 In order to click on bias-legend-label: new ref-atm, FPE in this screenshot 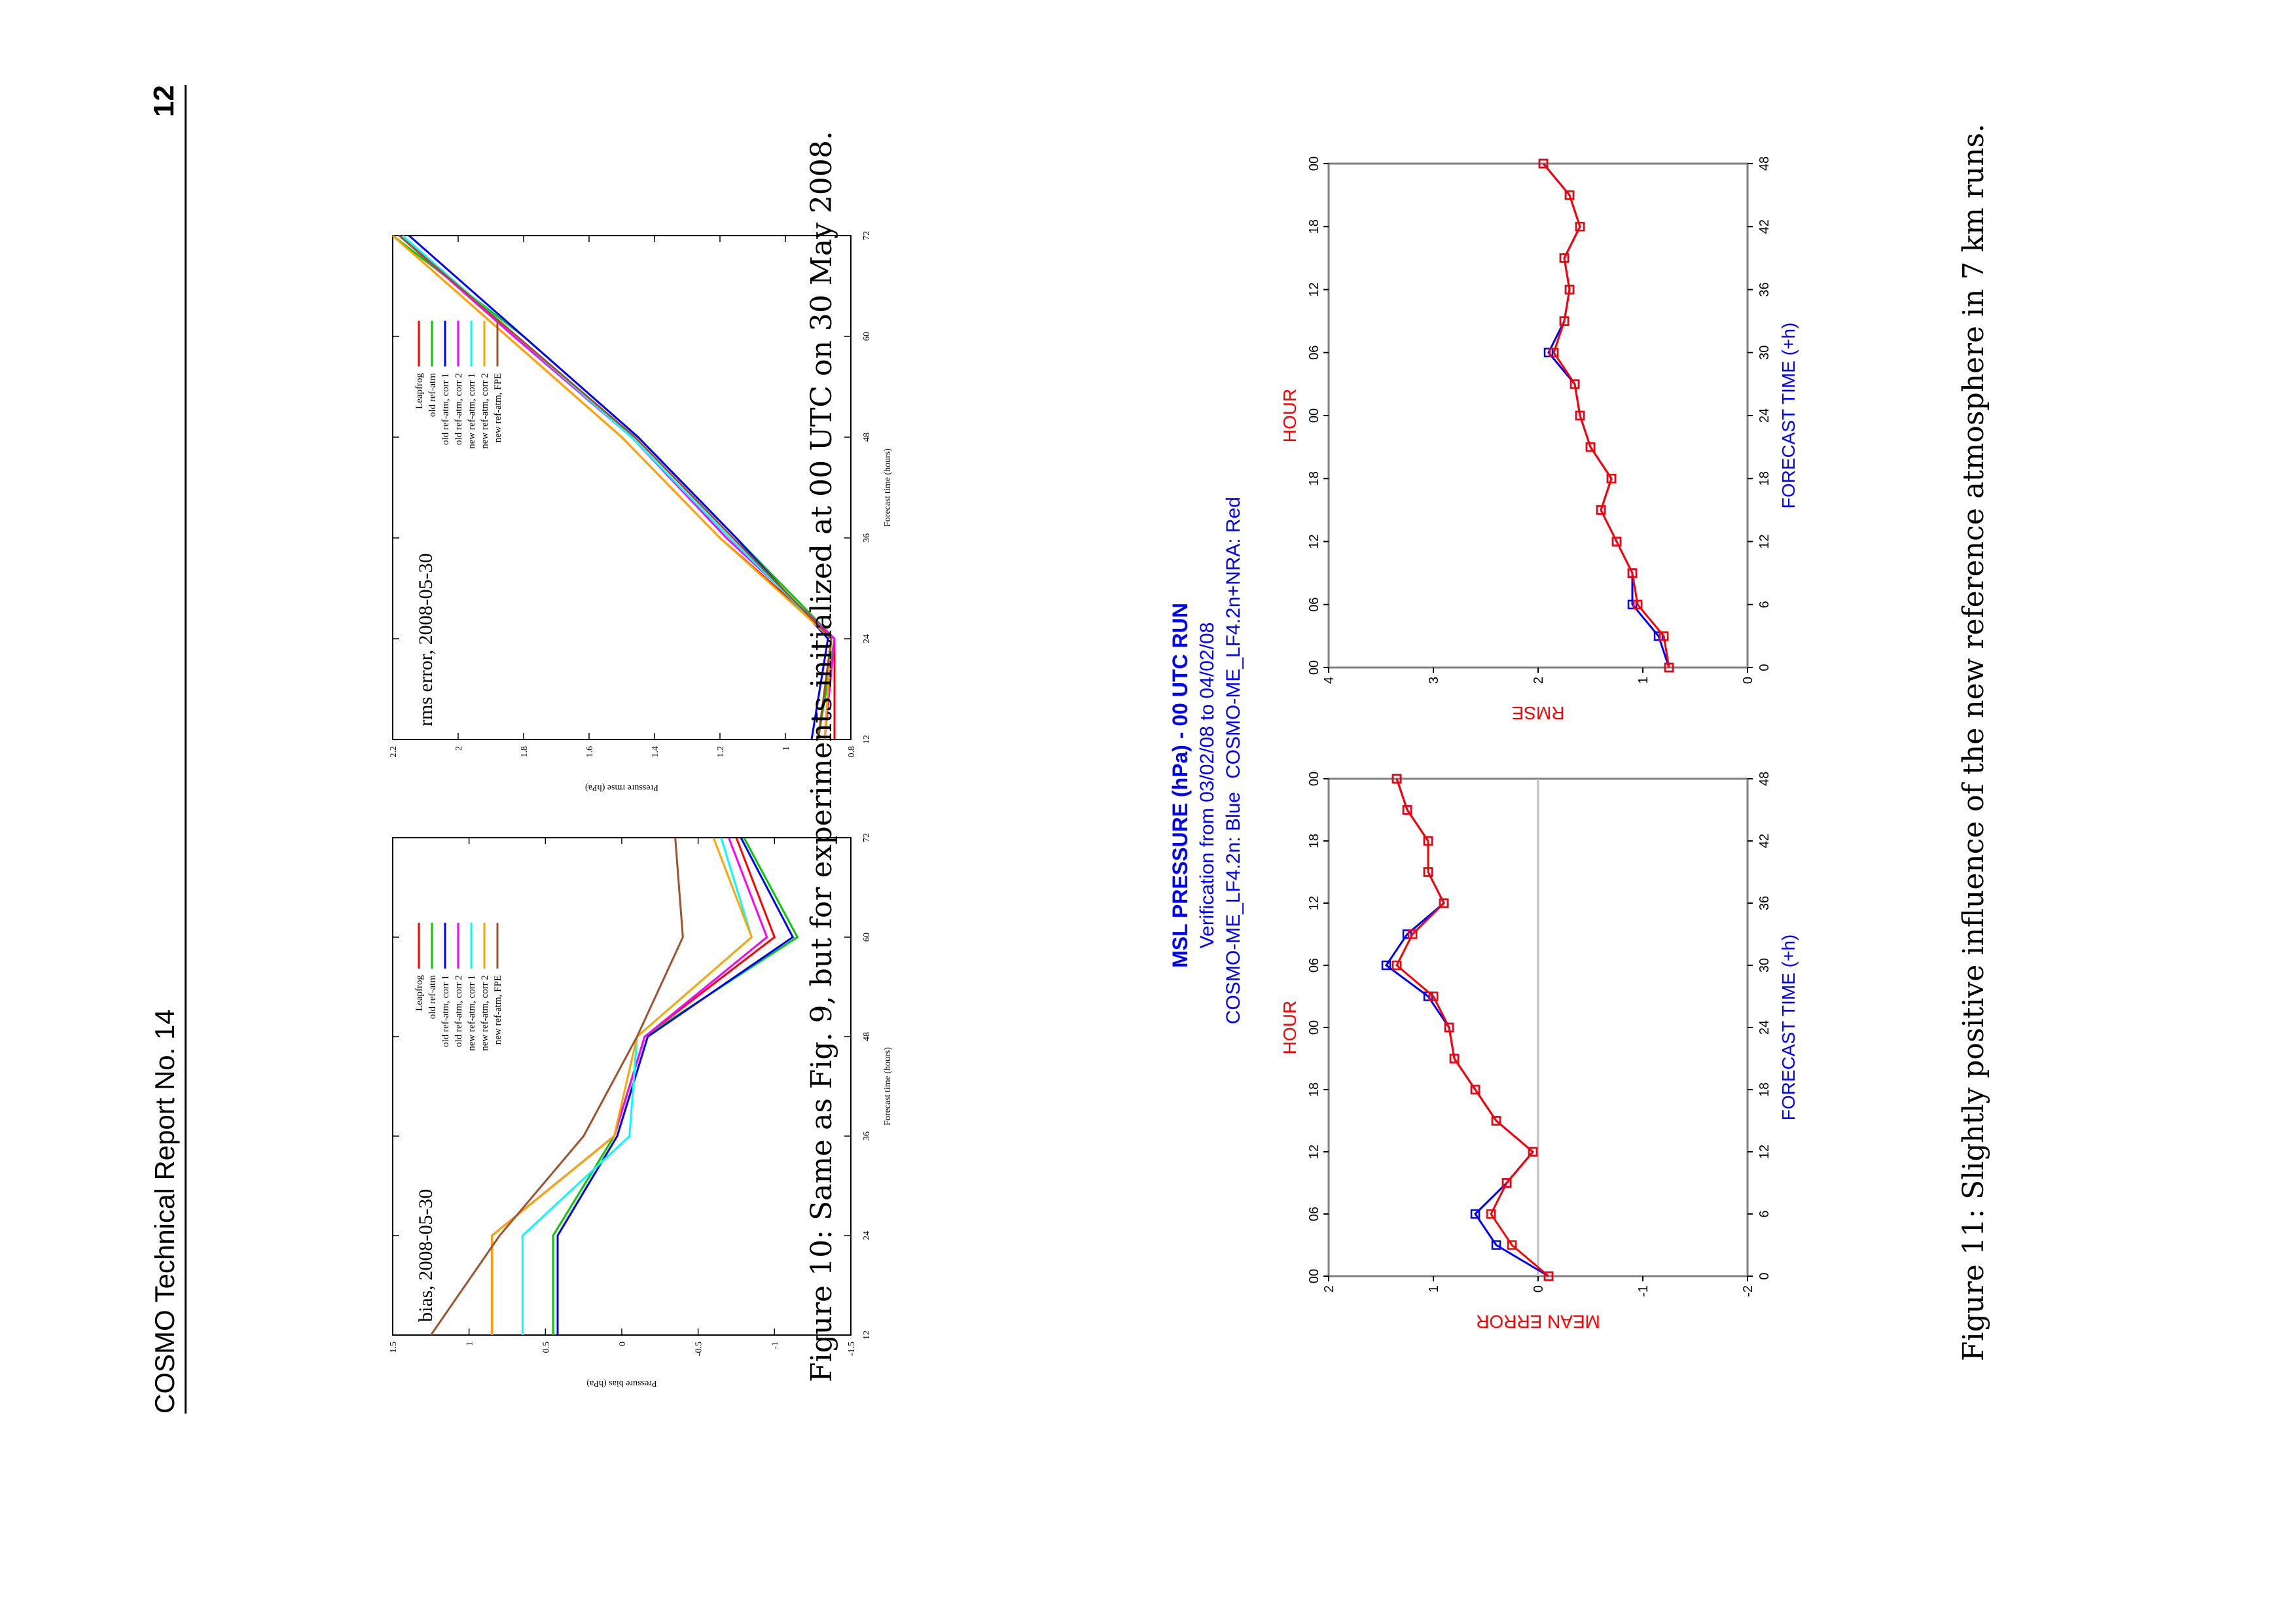, I will do `click(498, 1010)`.